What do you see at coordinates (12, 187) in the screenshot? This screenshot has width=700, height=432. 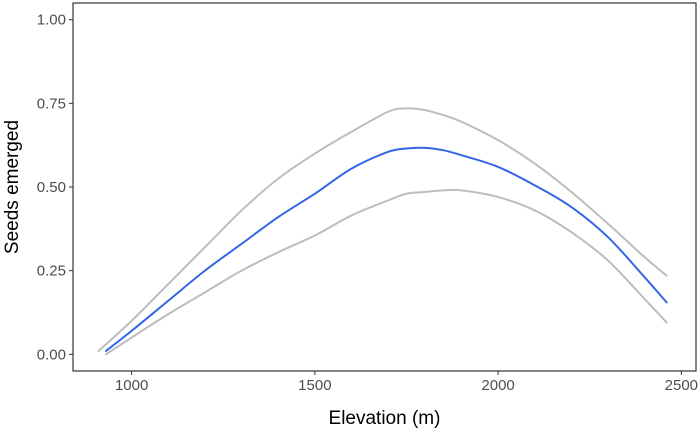 I see `y-axis-title: Seeds emerged` at bounding box center [12, 187].